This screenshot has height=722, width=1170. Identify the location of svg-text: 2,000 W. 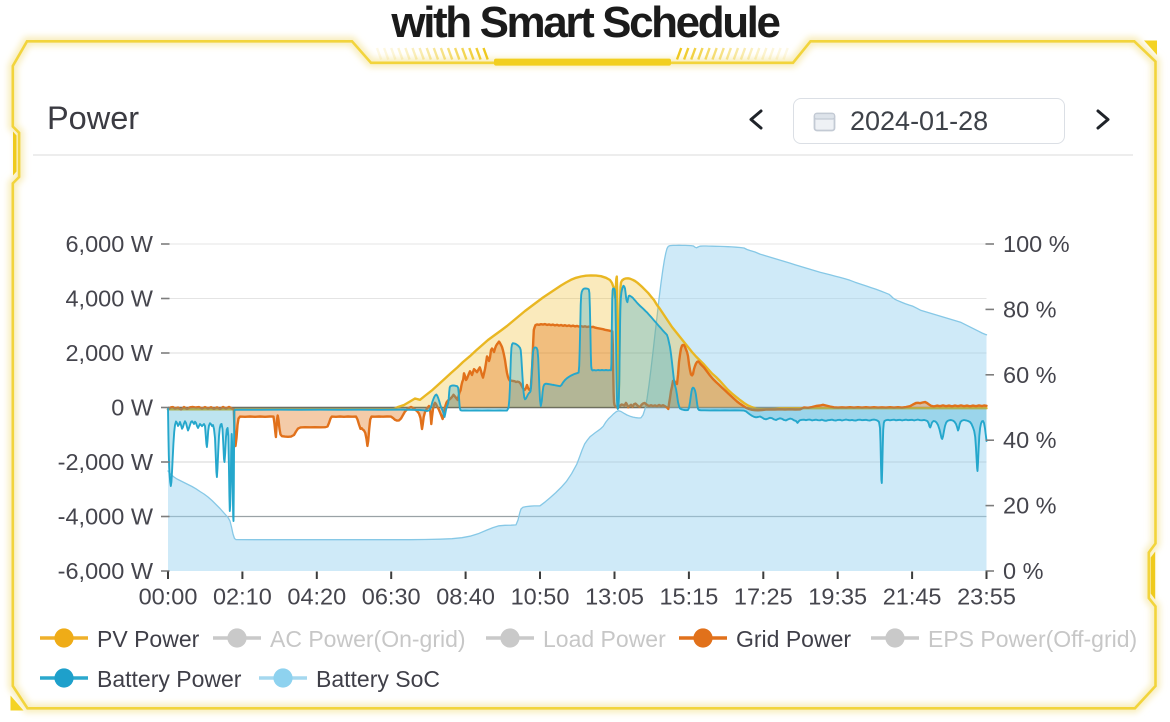
(109, 353).